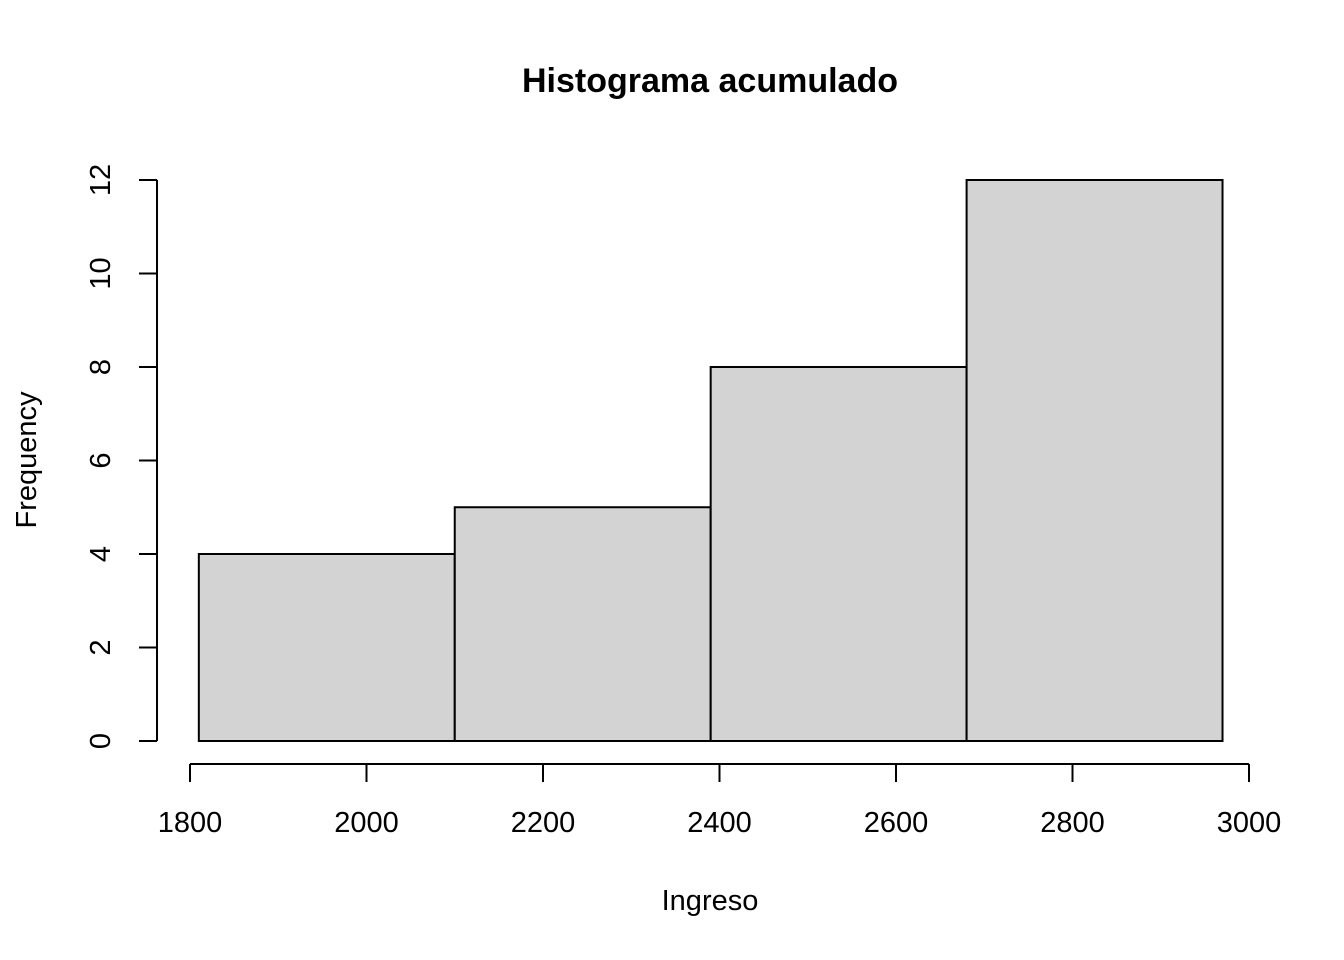  Describe the element at coordinates (121, 456) in the screenshot. I see `y-axis: 0 2 4 6 8 10 12` at that location.